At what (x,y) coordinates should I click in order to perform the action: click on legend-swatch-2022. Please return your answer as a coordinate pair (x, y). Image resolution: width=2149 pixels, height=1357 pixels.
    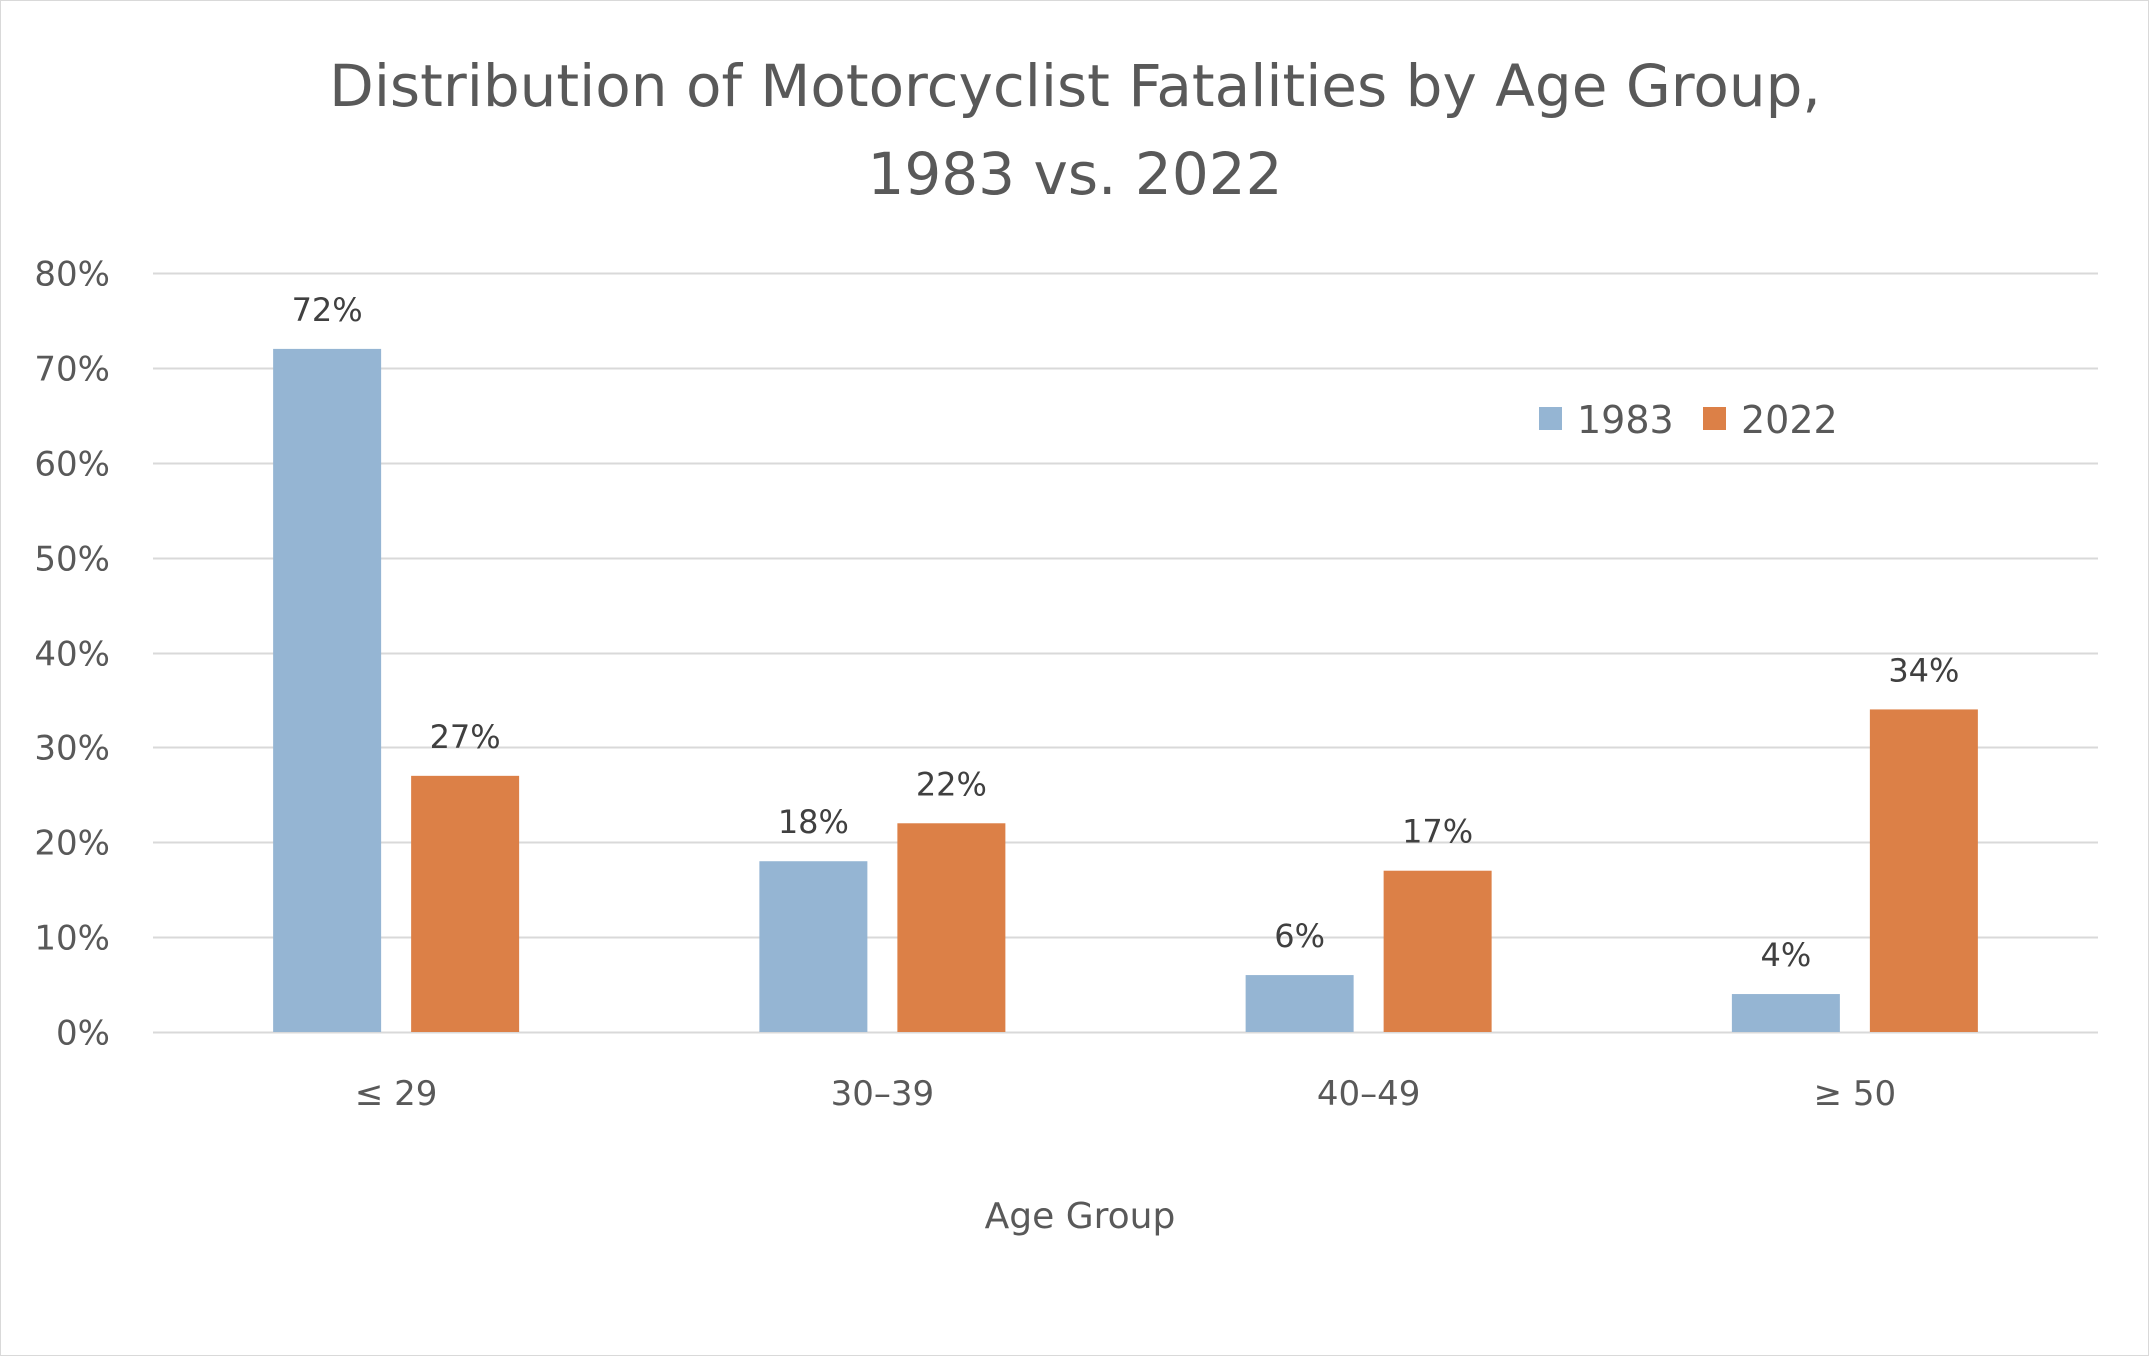
    Looking at the image, I should click on (1714, 418).